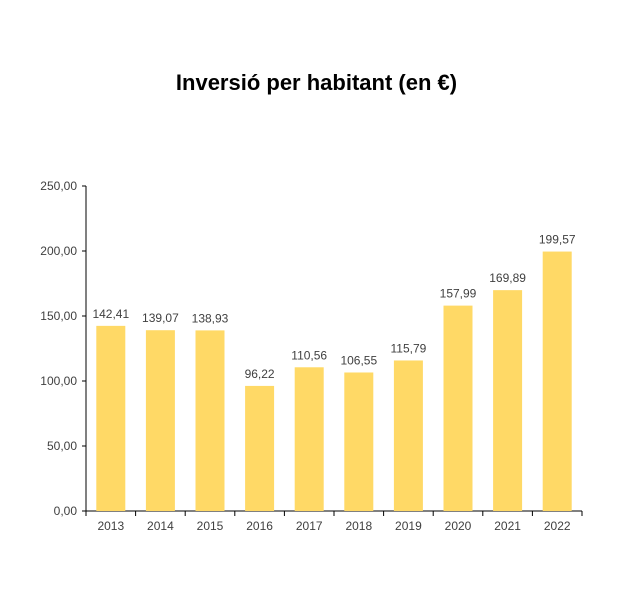 This screenshot has height=603, width=633. Describe the element at coordinates (58, 381) in the screenshot. I see `y-tick-label: 100,00` at that location.